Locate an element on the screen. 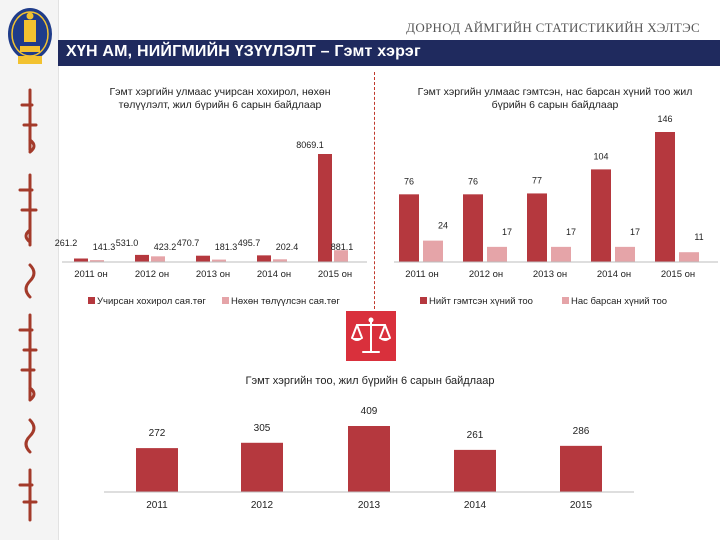  chart1-legend-label-1: Нөхөн төлүүлсэн сая.төг is located at coordinates (285, 301).